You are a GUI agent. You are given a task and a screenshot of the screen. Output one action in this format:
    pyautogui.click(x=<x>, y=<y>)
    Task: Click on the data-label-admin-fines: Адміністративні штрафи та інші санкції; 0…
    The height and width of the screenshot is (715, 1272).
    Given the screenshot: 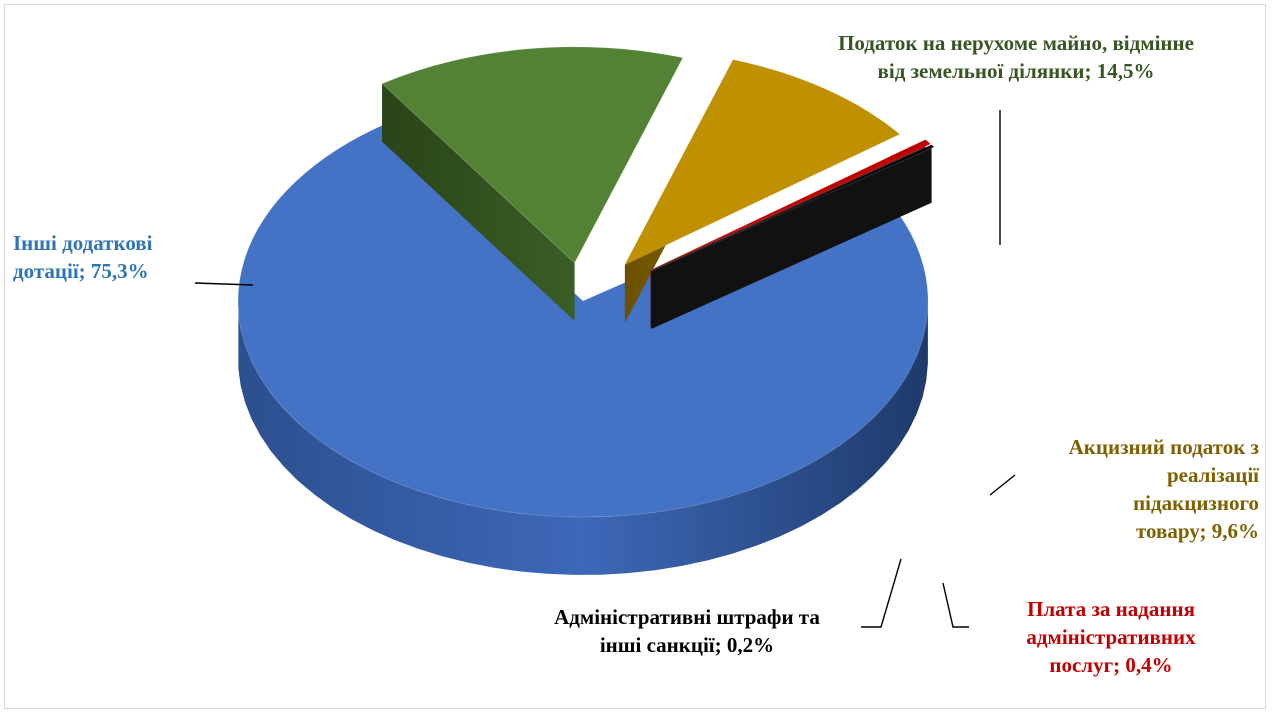 What is the action you would take?
    pyautogui.click(x=687, y=631)
    